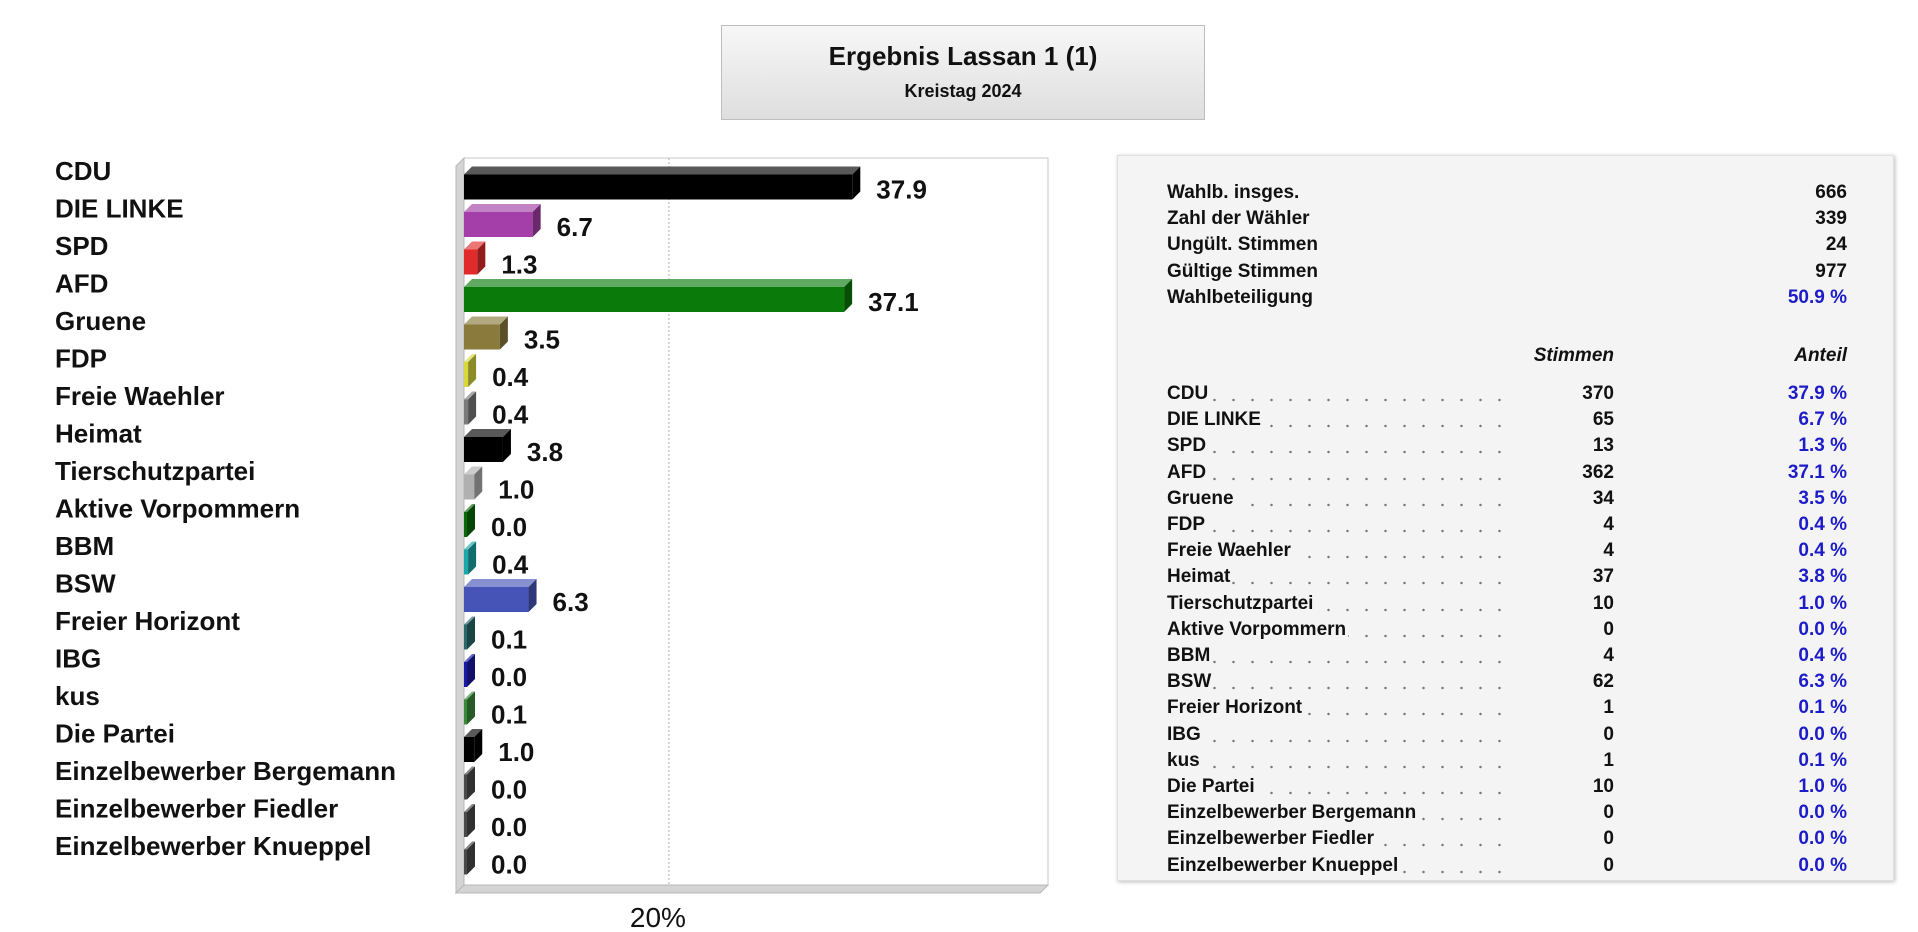 The height and width of the screenshot is (932, 1918). Describe the element at coordinates (1507, 787) in the screenshot. I see `table-row: Die Partei 10 1.0 %` at that location.